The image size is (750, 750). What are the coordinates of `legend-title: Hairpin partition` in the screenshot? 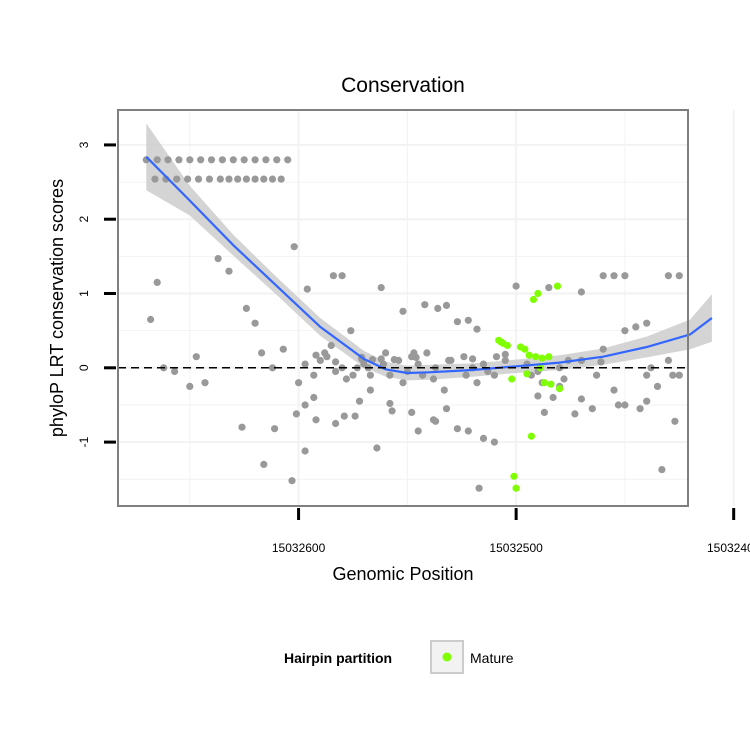 It's located at (338, 658).